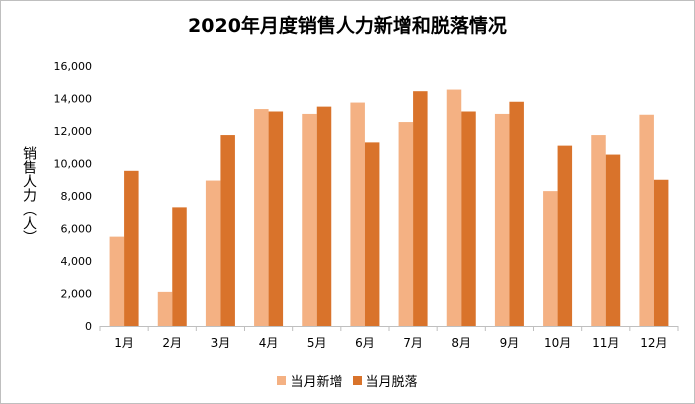 The width and height of the screenshot is (695, 404). Describe the element at coordinates (605, 343) in the screenshot. I see `x-tick-label: 11月` at that location.